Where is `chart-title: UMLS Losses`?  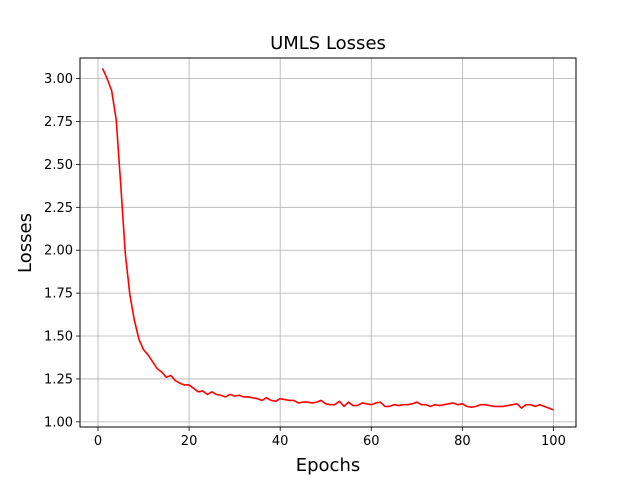 chart-title: UMLS Losses is located at coordinates (328, 43).